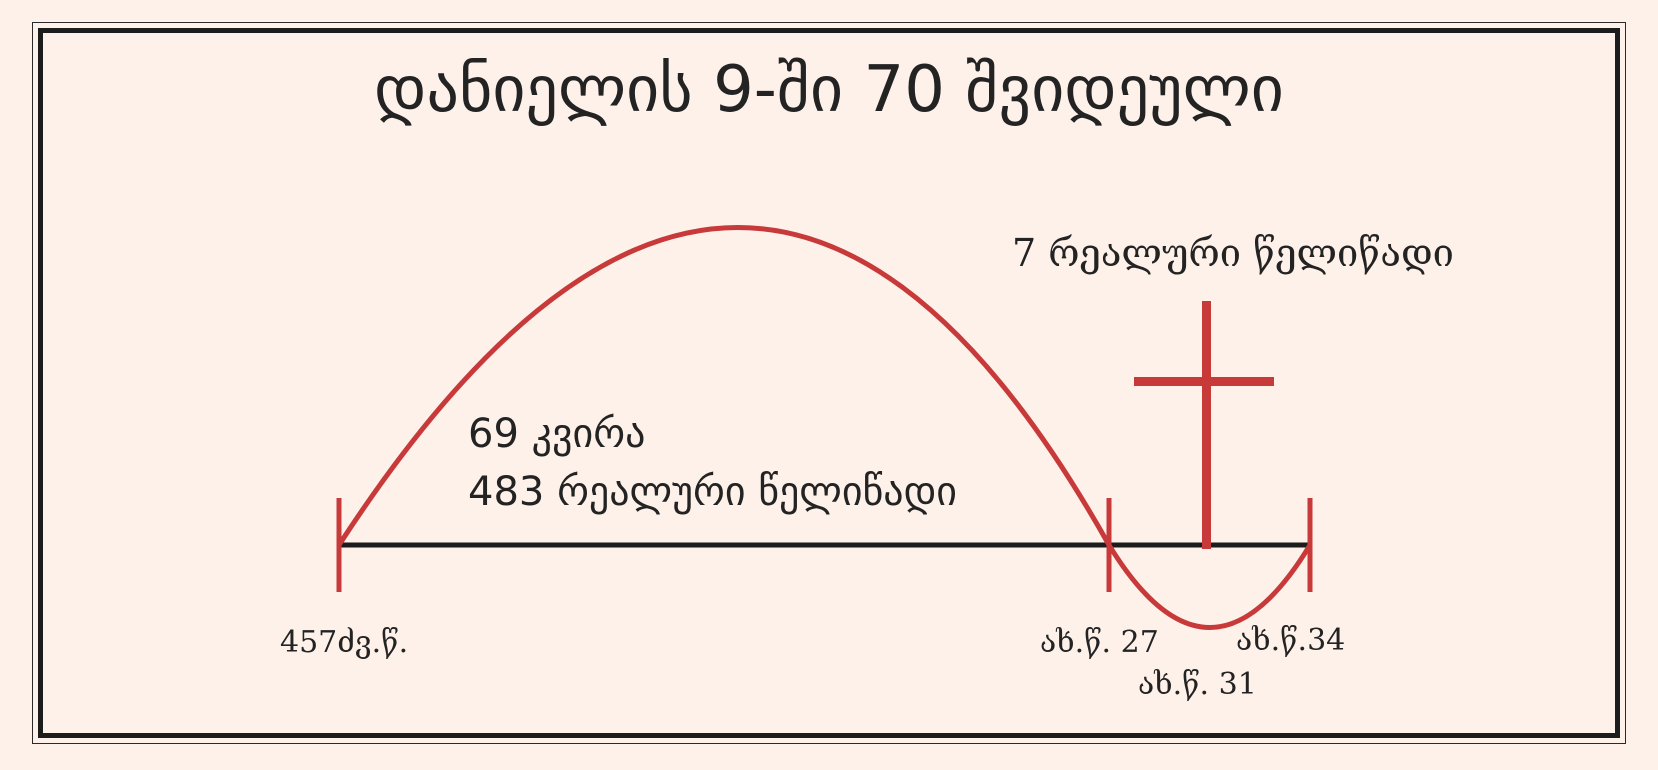 The height and width of the screenshot is (770, 1658). I want to click on segment-last-years: 7 რეალური წელიწადი, so click(1233, 253).